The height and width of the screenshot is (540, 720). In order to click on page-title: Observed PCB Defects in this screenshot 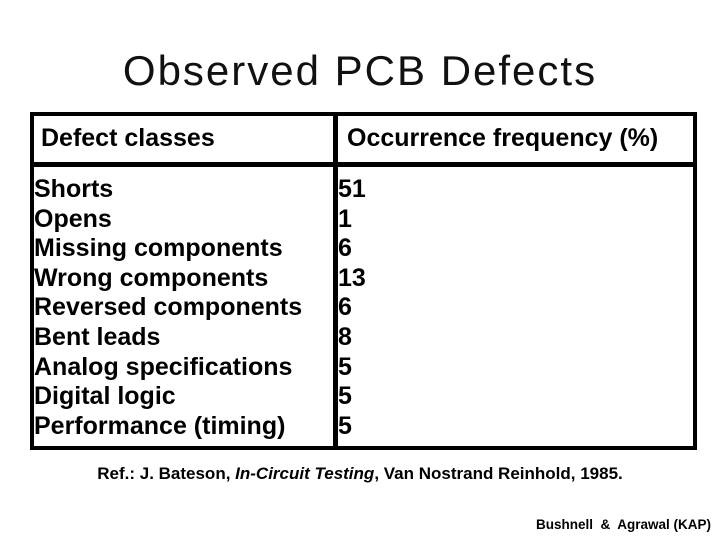, I will do `click(360, 70)`.